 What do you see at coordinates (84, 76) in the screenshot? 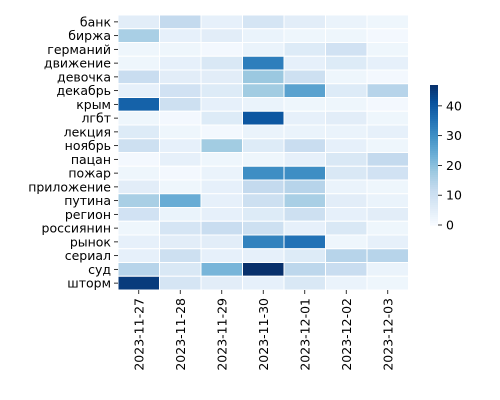
I see `y-tick-label: девочка` at bounding box center [84, 76].